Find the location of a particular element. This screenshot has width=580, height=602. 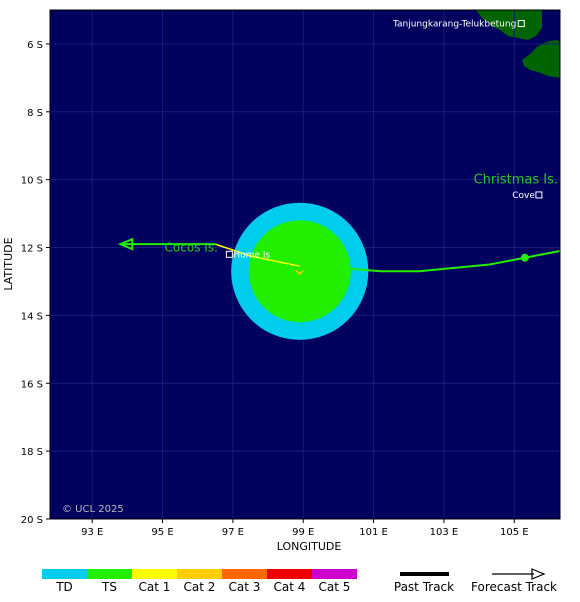

forecast-track-legend-label: Forecast Track is located at coordinates (514, 587).